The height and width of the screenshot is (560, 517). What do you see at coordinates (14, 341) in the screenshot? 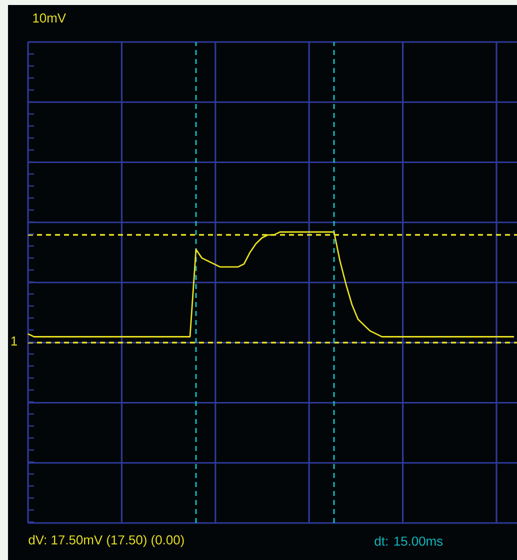
I see `text: 1` at bounding box center [14, 341].